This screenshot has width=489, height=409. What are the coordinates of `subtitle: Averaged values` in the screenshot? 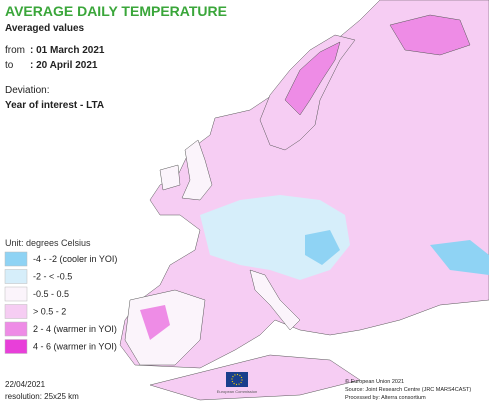 It's located at (45, 28).